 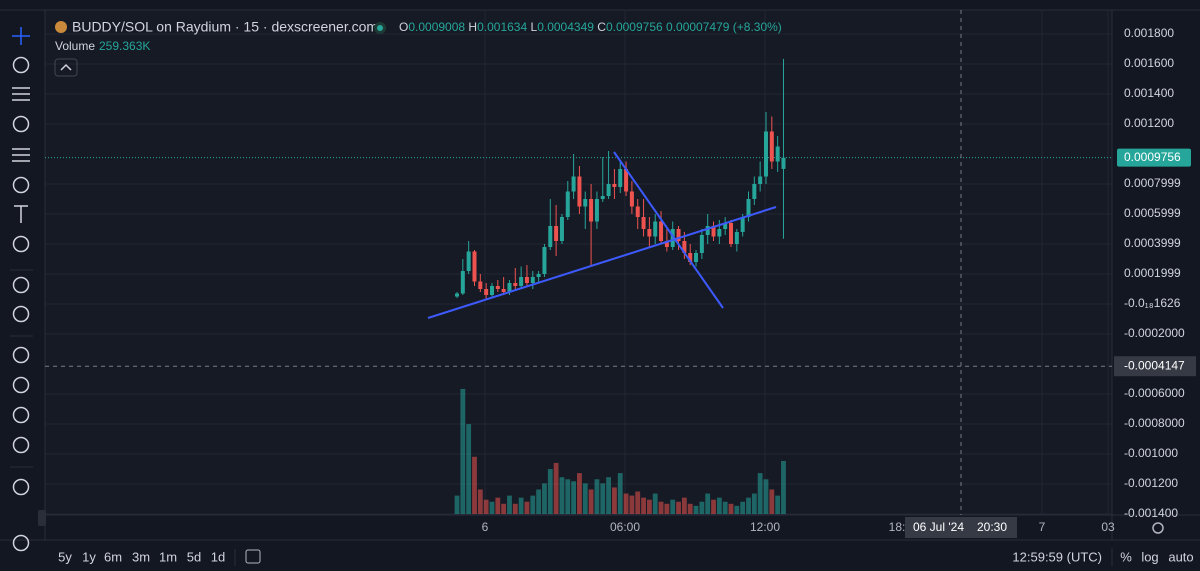 I want to click on x-tick-label: 6, so click(x=485, y=527).